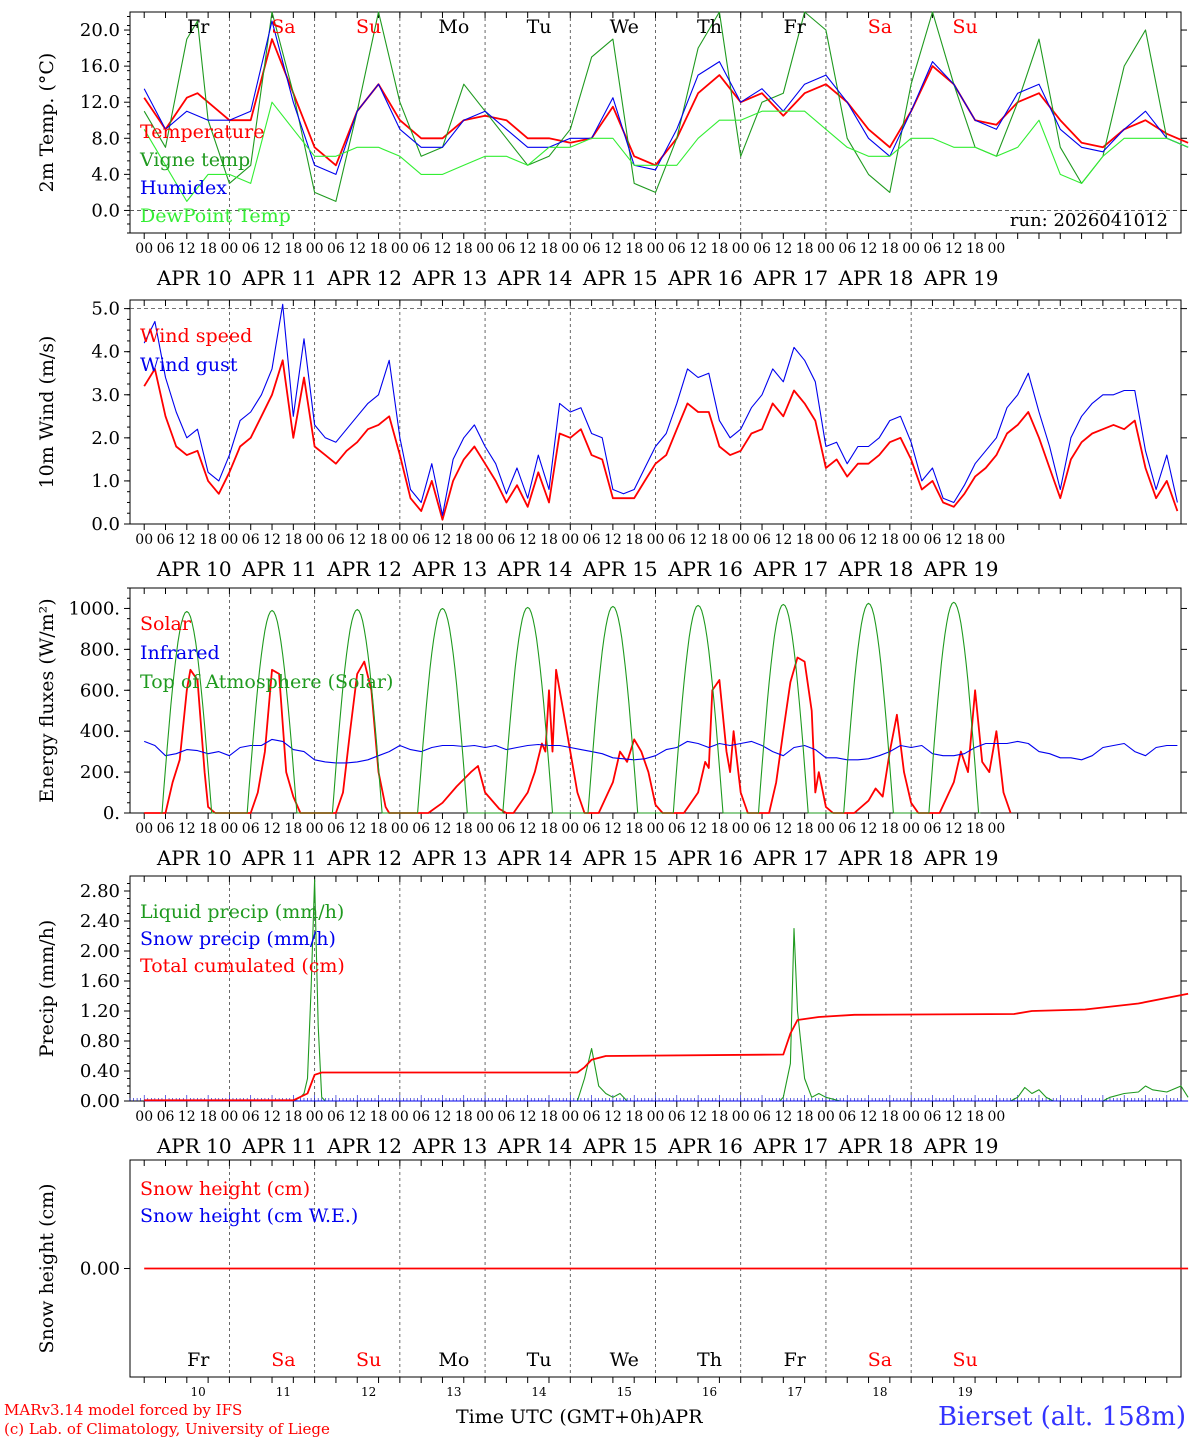  What do you see at coordinates (620, 858) in the screenshot?
I see `date-label: APR 15` at bounding box center [620, 858].